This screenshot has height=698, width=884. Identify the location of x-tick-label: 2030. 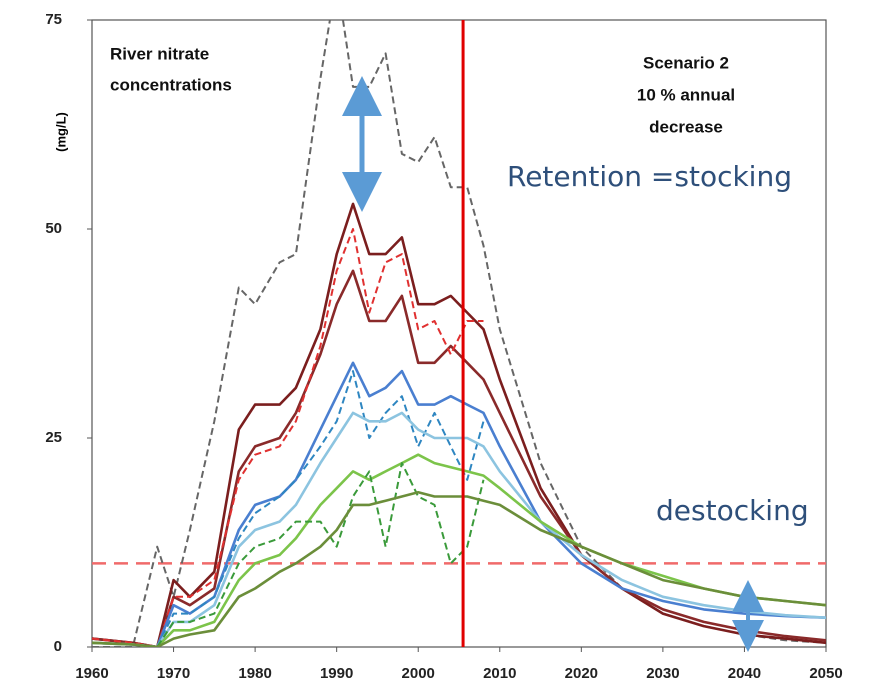
(662, 673).